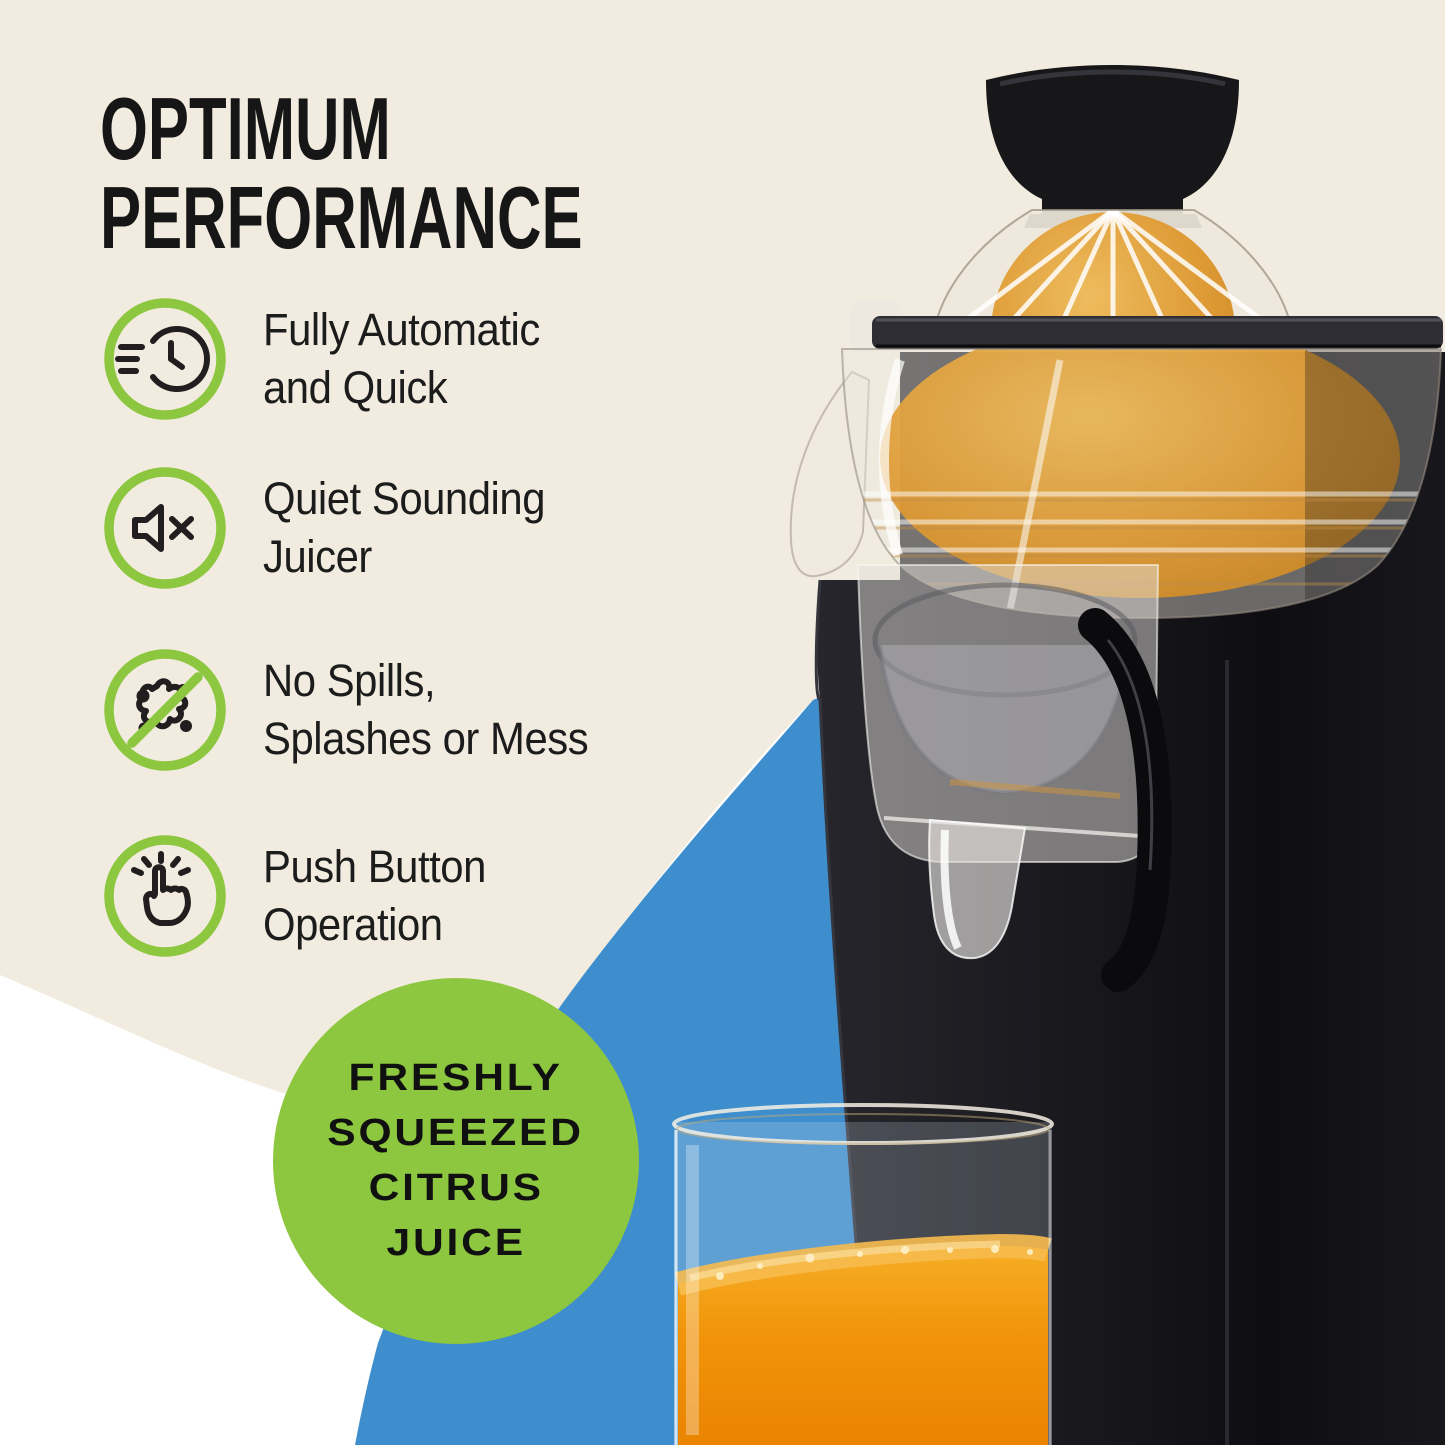 The width and height of the screenshot is (1445, 1445). I want to click on juicer-left-tab, so click(830, 474).